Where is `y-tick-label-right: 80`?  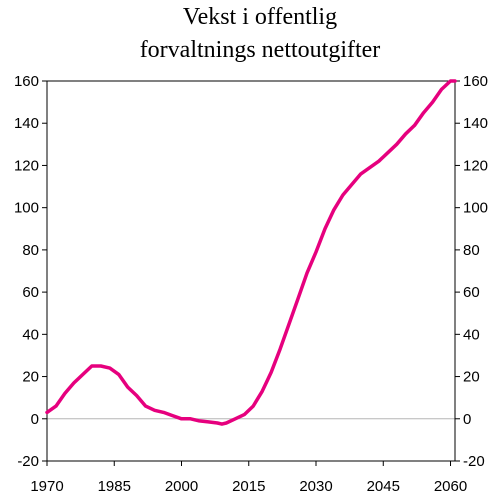 y-tick-label-right: 80 is located at coordinates (471, 250).